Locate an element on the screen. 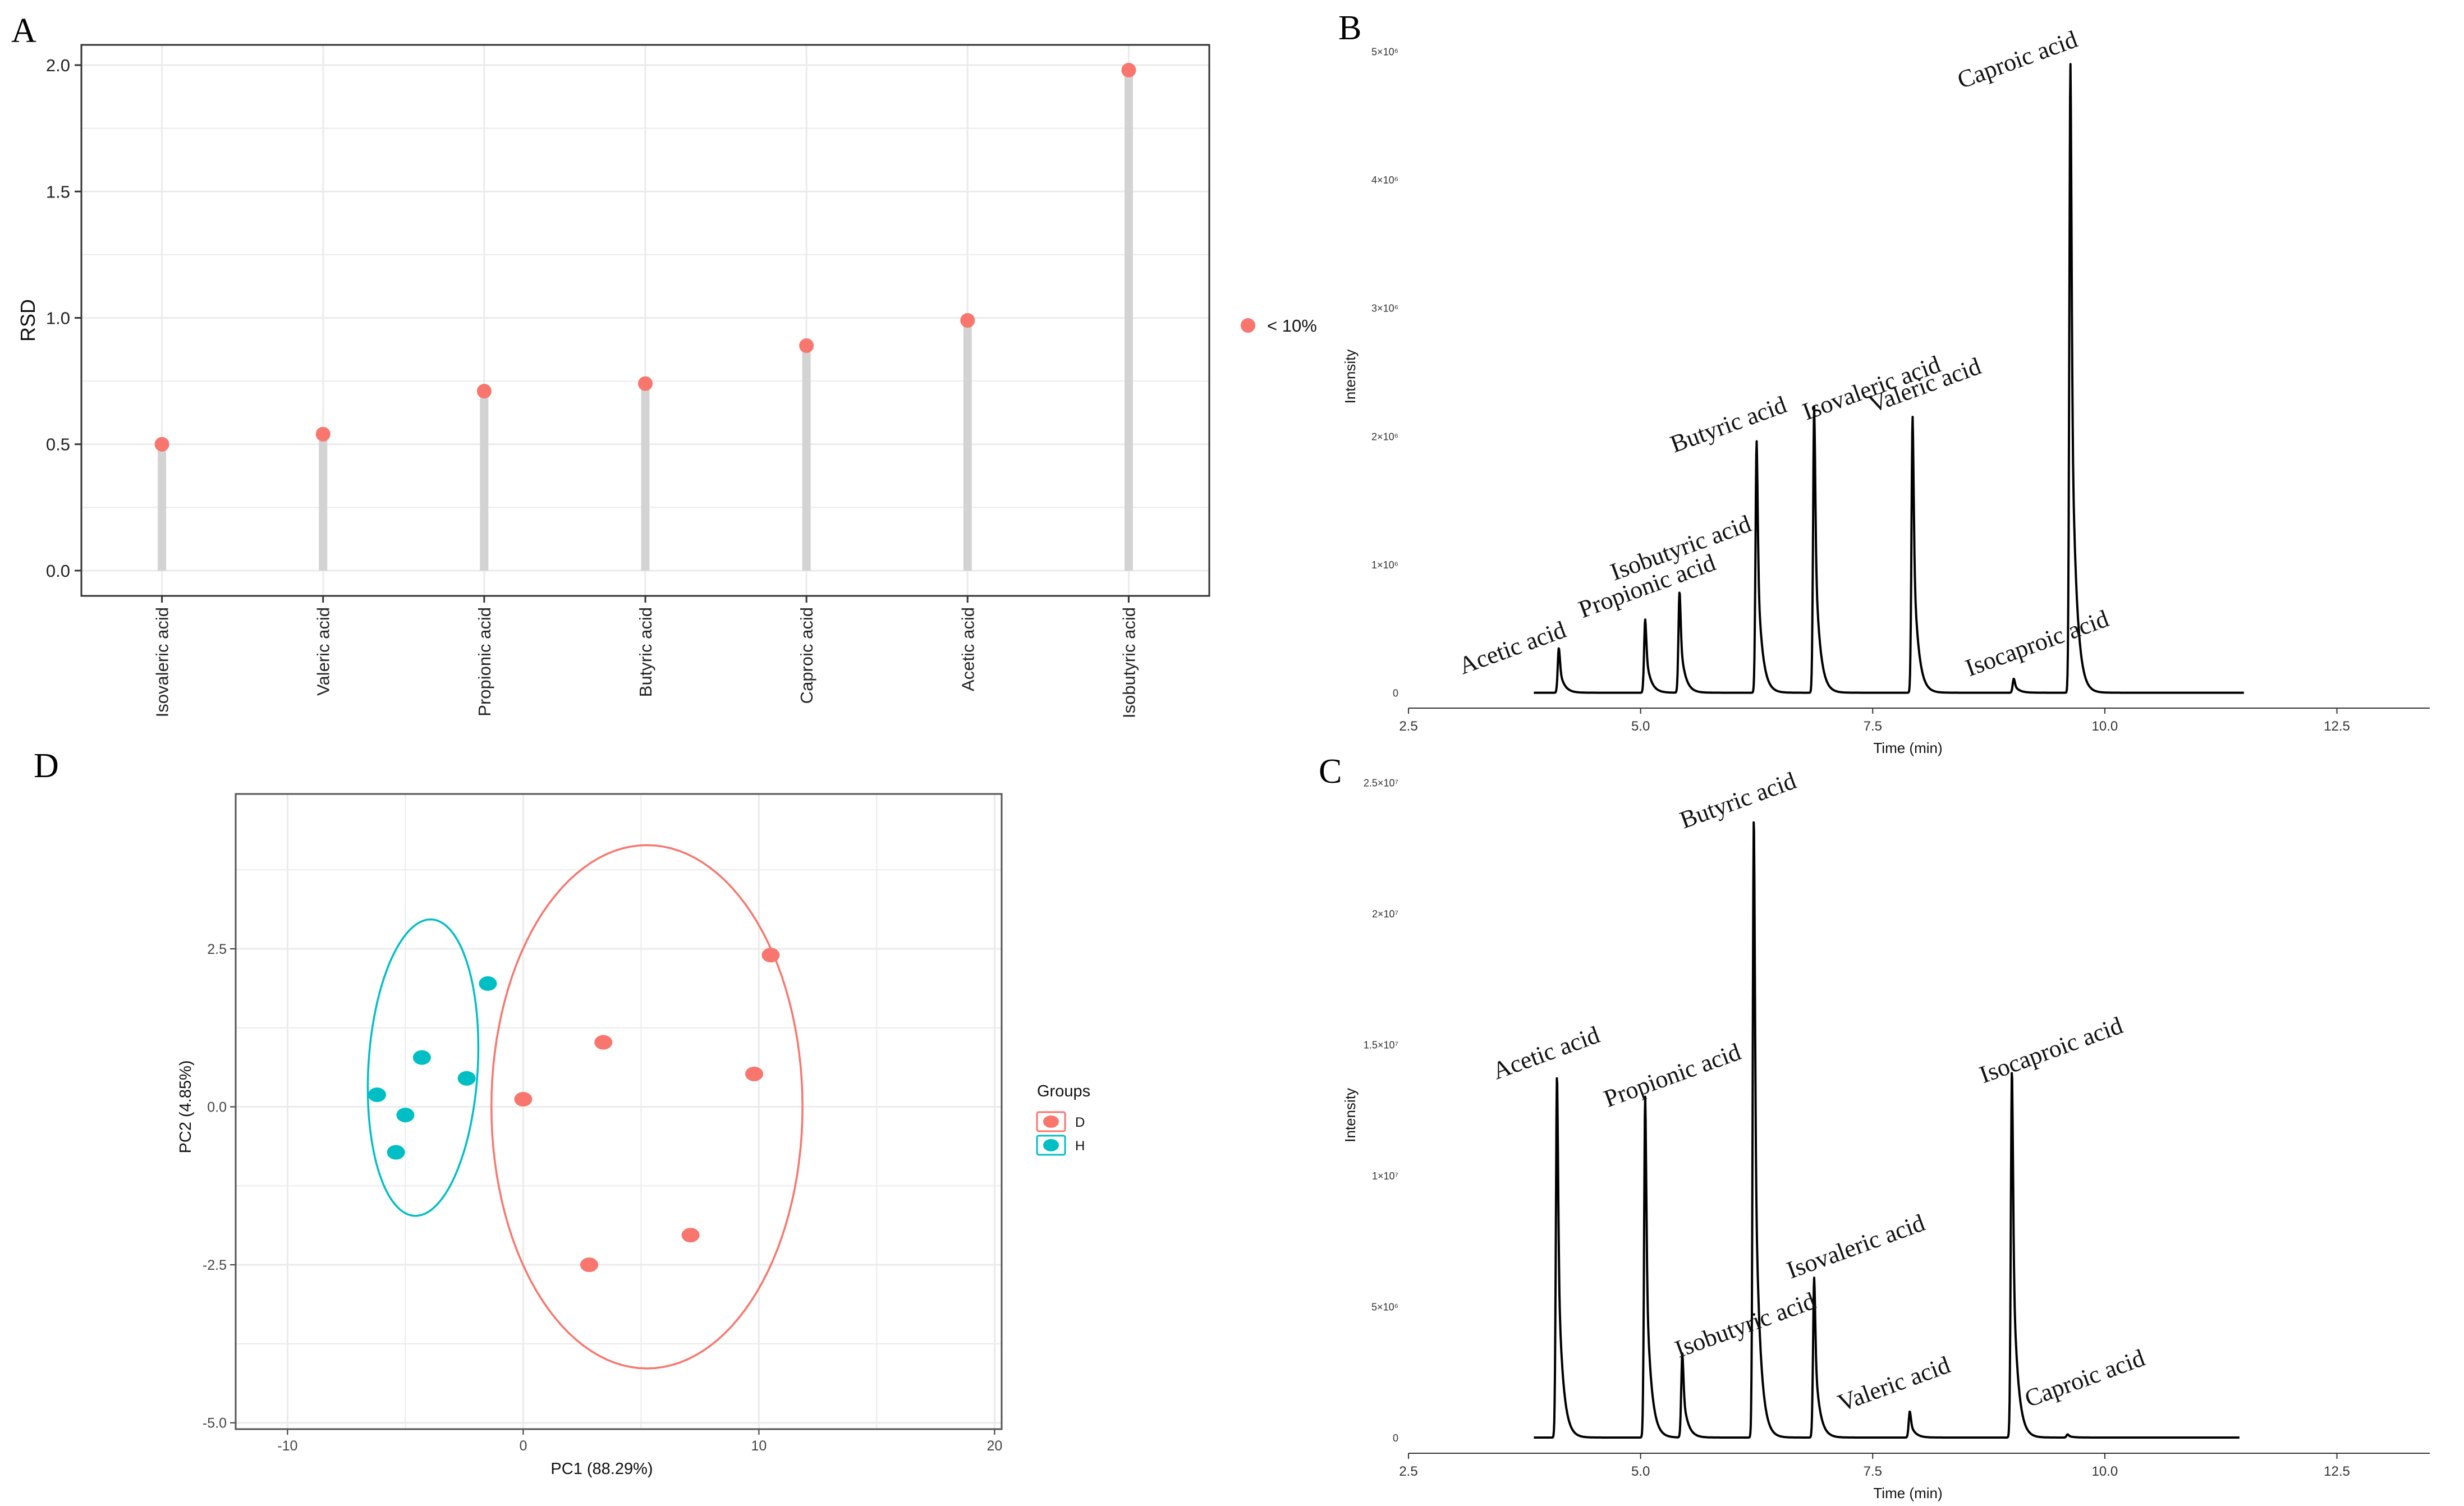  y-tick-label: 2.0 is located at coordinates (58, 65).